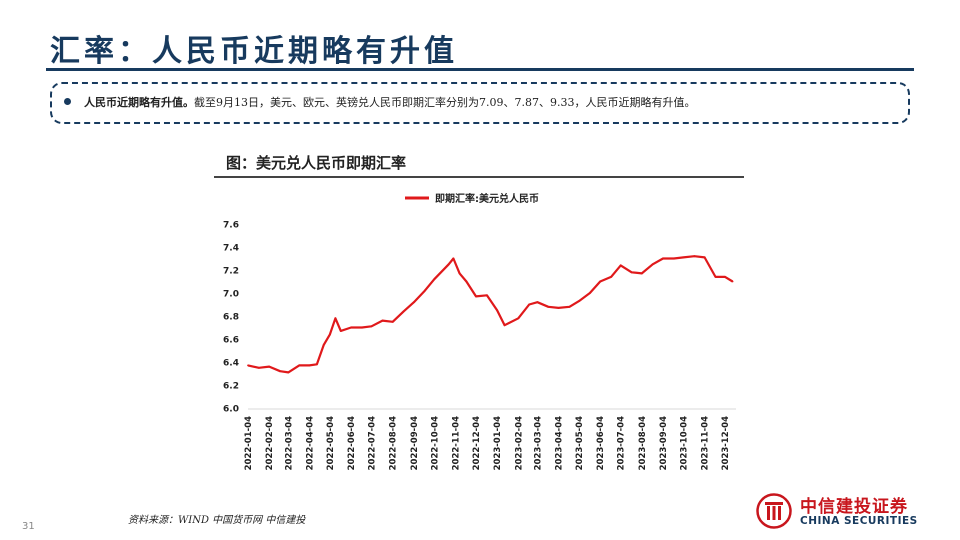 This screenshot has width=960, height=540. Describe the element at coordinates (289, 443) in the screenshot. I see `x-tick-label: 2022-03-04` at that location.